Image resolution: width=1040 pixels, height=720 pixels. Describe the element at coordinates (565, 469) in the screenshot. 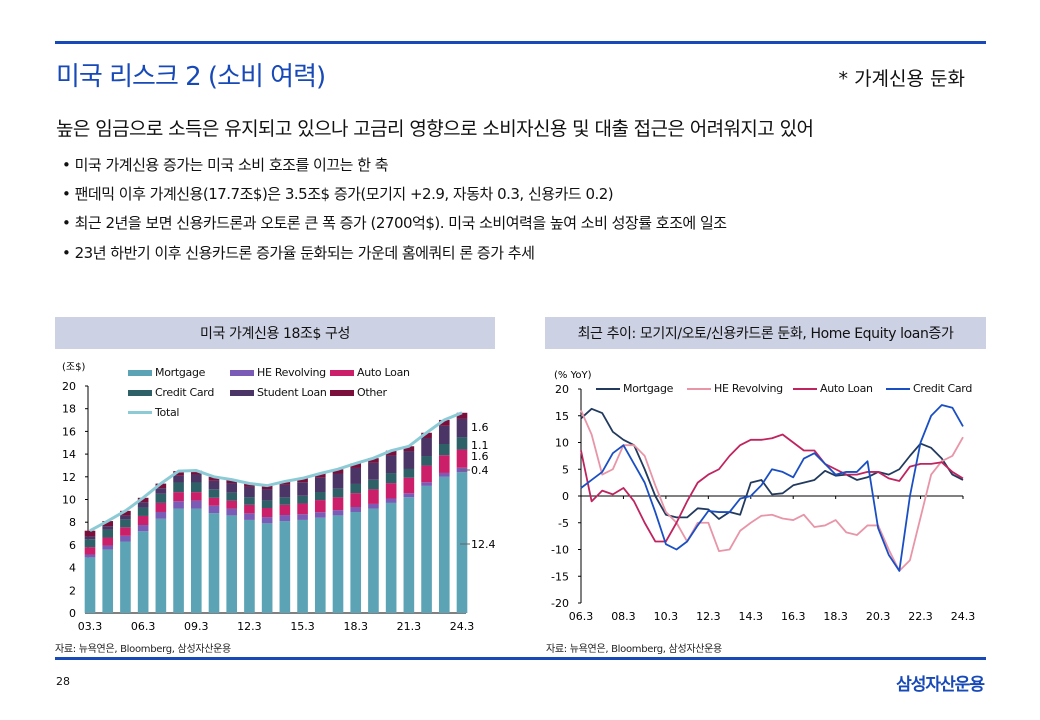

I see `y-tick-label: 5` at that location.